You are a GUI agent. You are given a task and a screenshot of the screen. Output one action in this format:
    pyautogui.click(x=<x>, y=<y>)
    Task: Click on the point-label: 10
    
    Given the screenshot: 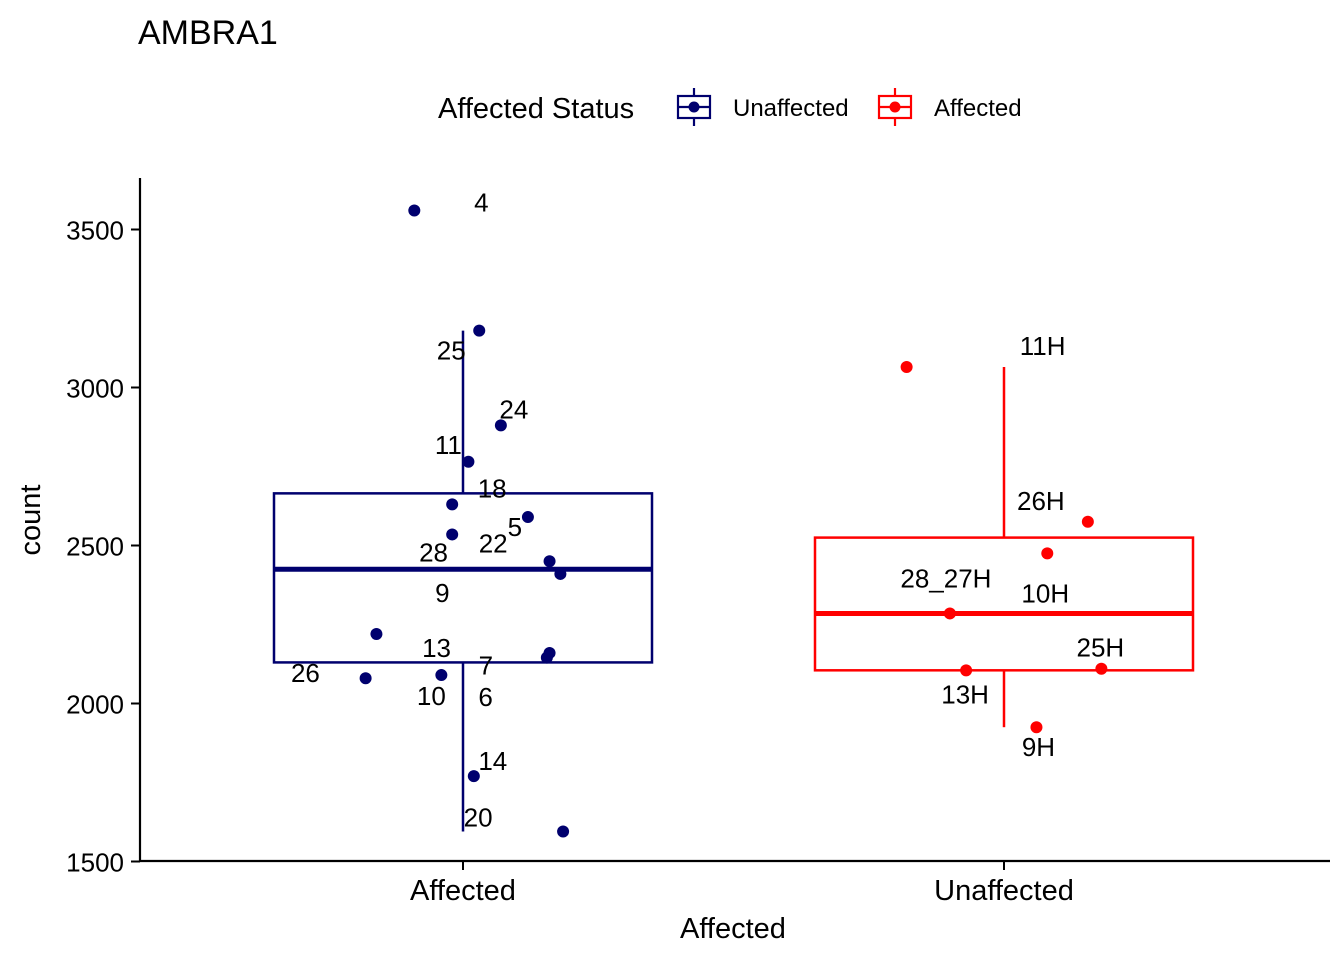 What is the action you would take?
    pyautogui.click(x=431, y=696)
    